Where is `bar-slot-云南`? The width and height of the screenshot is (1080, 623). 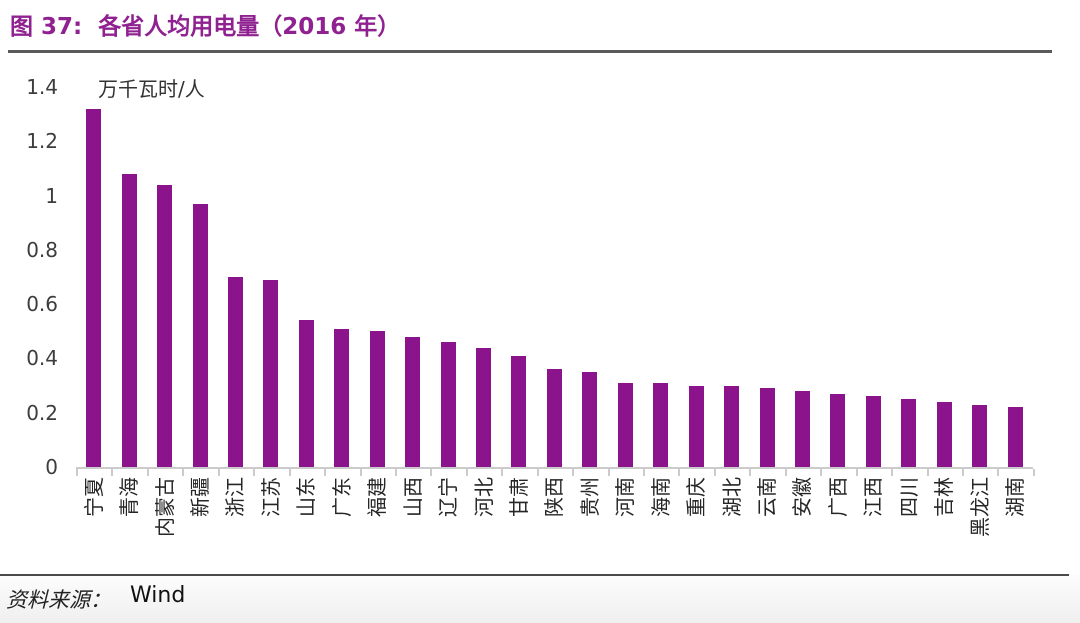 bar-slot-云南 is located at coordinates (766, 277).